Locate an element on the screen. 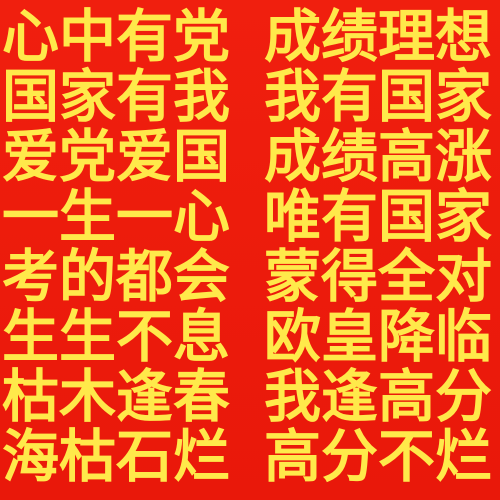  slogan-right-5: 蒙得全对 is located at coordinates (378, 277).